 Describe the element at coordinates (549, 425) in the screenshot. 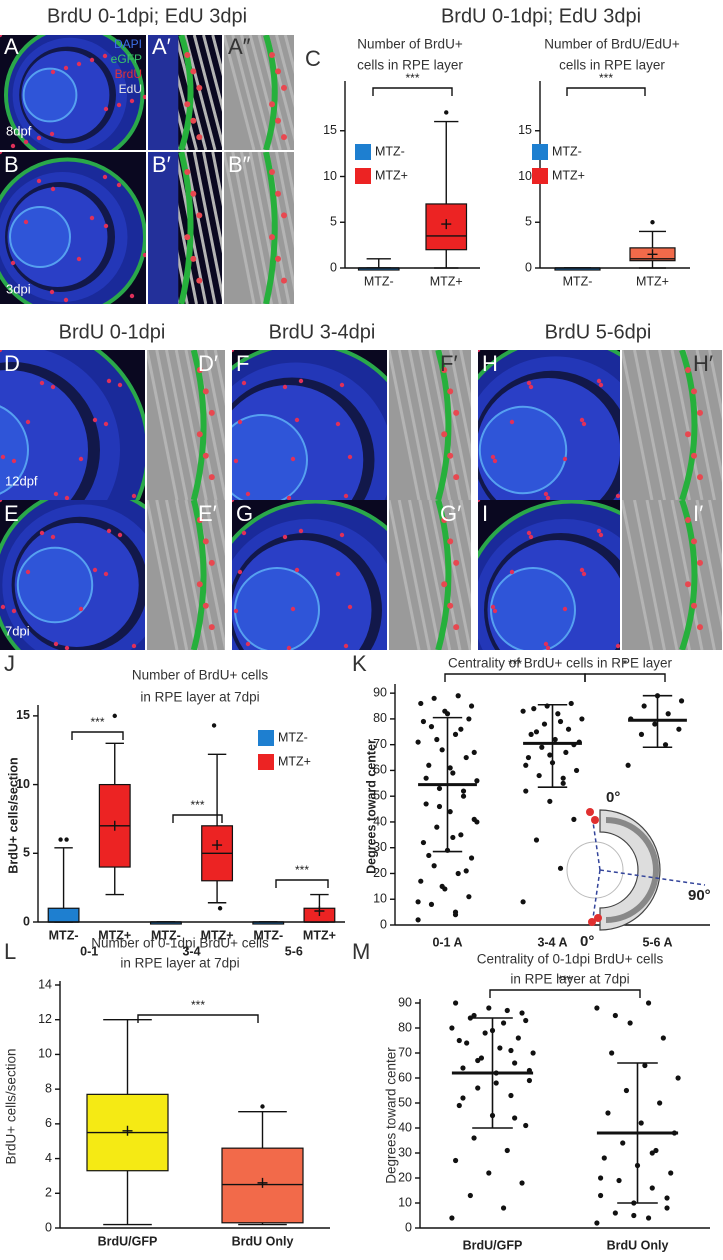

I see `micrograph` at that location.